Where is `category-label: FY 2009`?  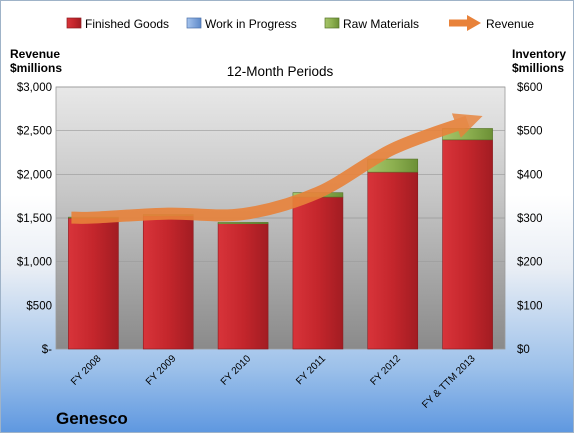 category-label: FY 2009 is located at coordinates (161, 370).